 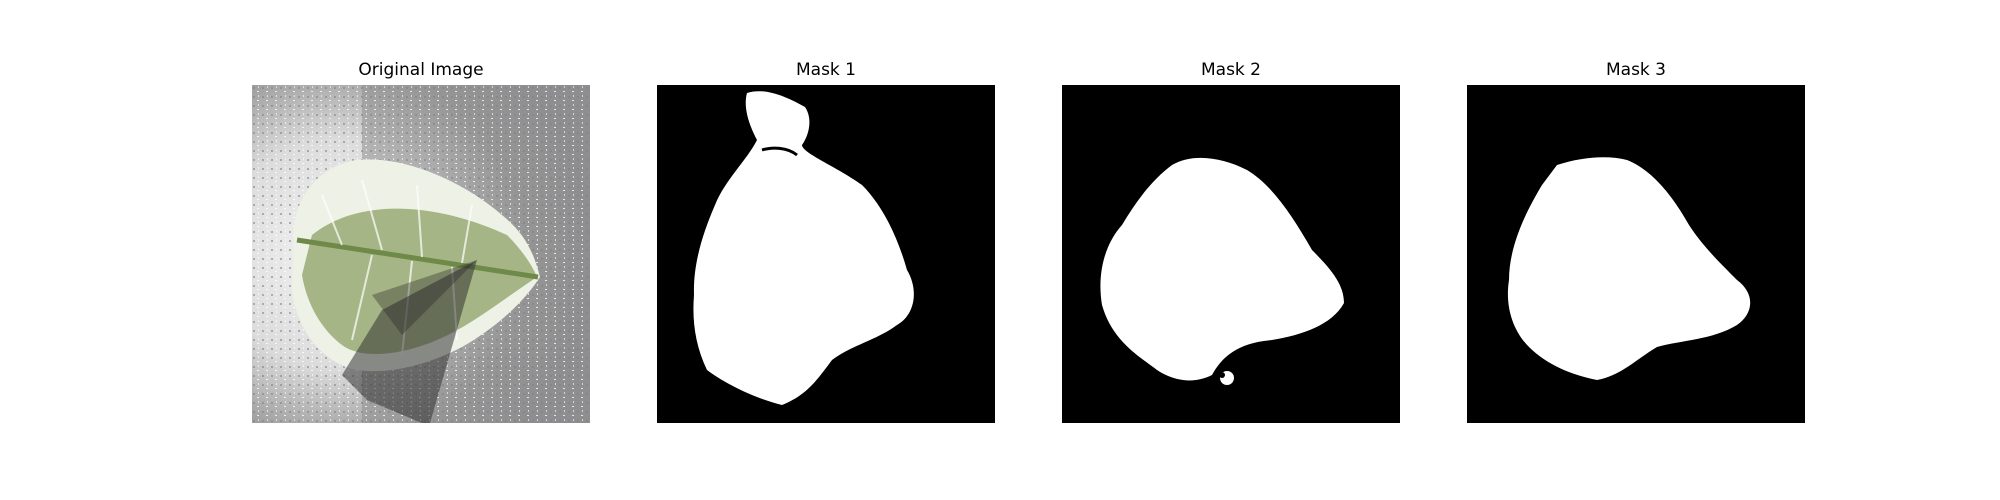 What do you see at coordinates (825, 70) in the screenshot?
I see `panel-title: Mask 1` at bounding box center [825, 70].